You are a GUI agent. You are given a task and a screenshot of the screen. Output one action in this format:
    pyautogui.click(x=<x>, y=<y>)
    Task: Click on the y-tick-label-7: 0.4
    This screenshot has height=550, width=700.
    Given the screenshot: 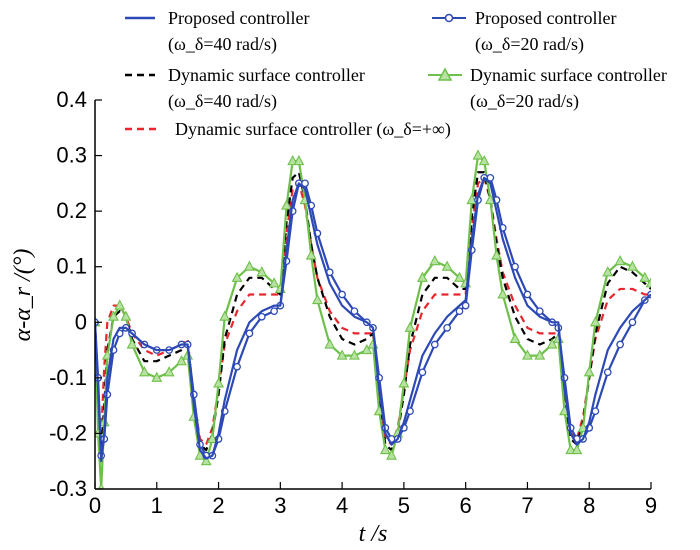 What is the action you would take?
    pyautogui.click(x=71, y=99)
    